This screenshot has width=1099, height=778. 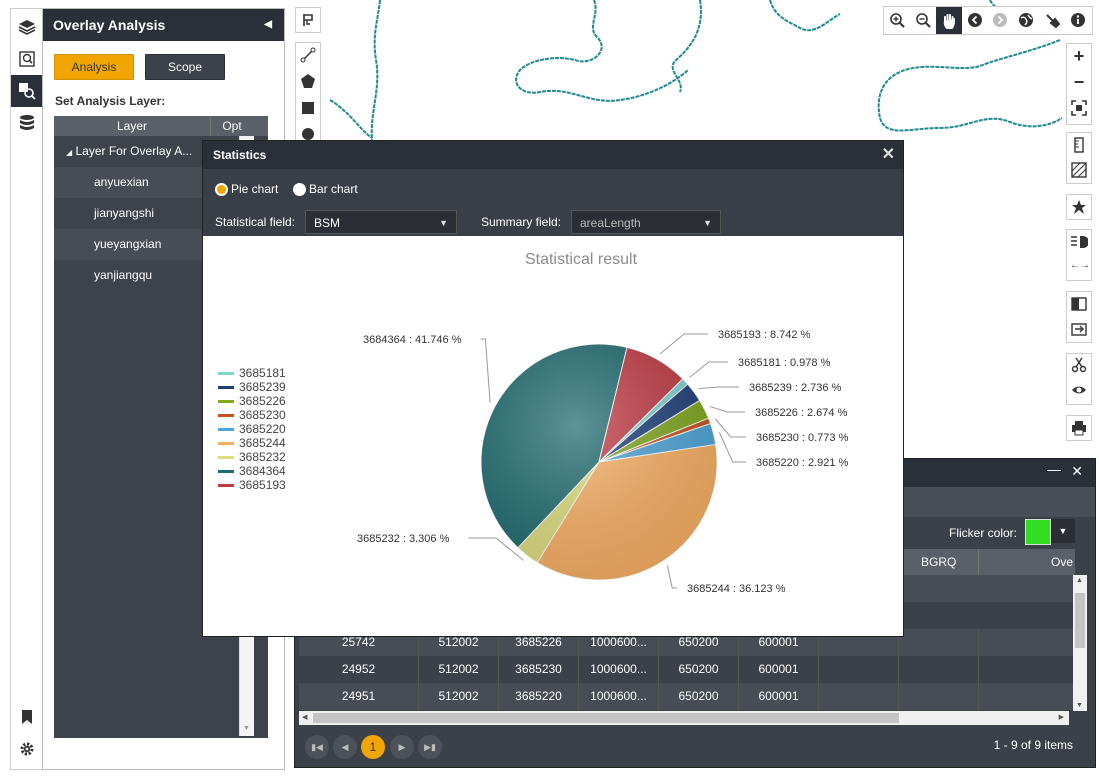 I want to click on scroll-left-icon: ◀, so click(x=305, y=717).